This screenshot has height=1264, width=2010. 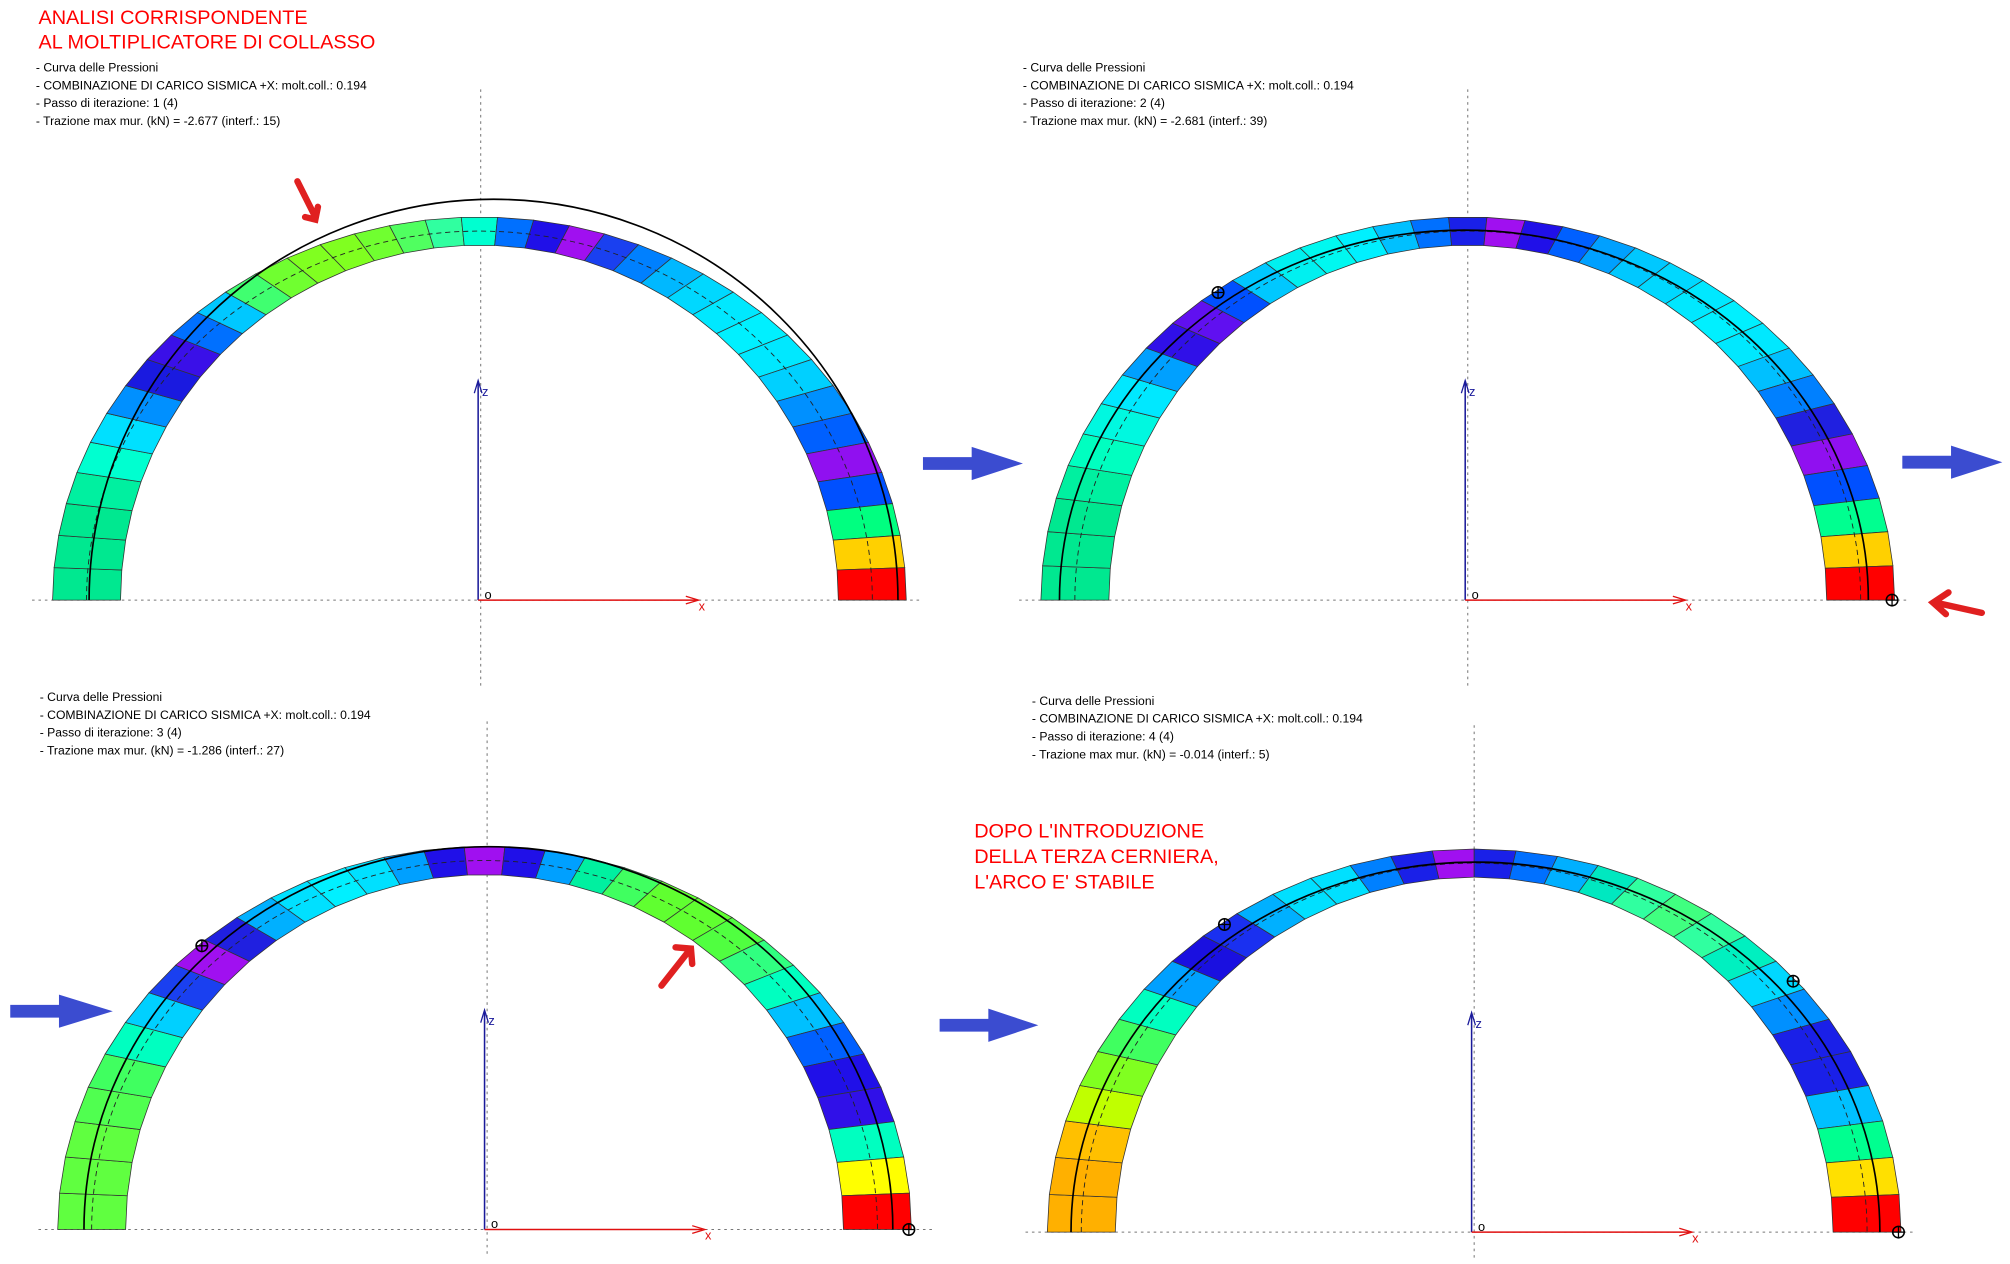 What do you see at coordinates (1089, 832) in the screenshot?
I see `note-line: DOPO L'INTRODUZIONE` at bounding box center [1089, 832].